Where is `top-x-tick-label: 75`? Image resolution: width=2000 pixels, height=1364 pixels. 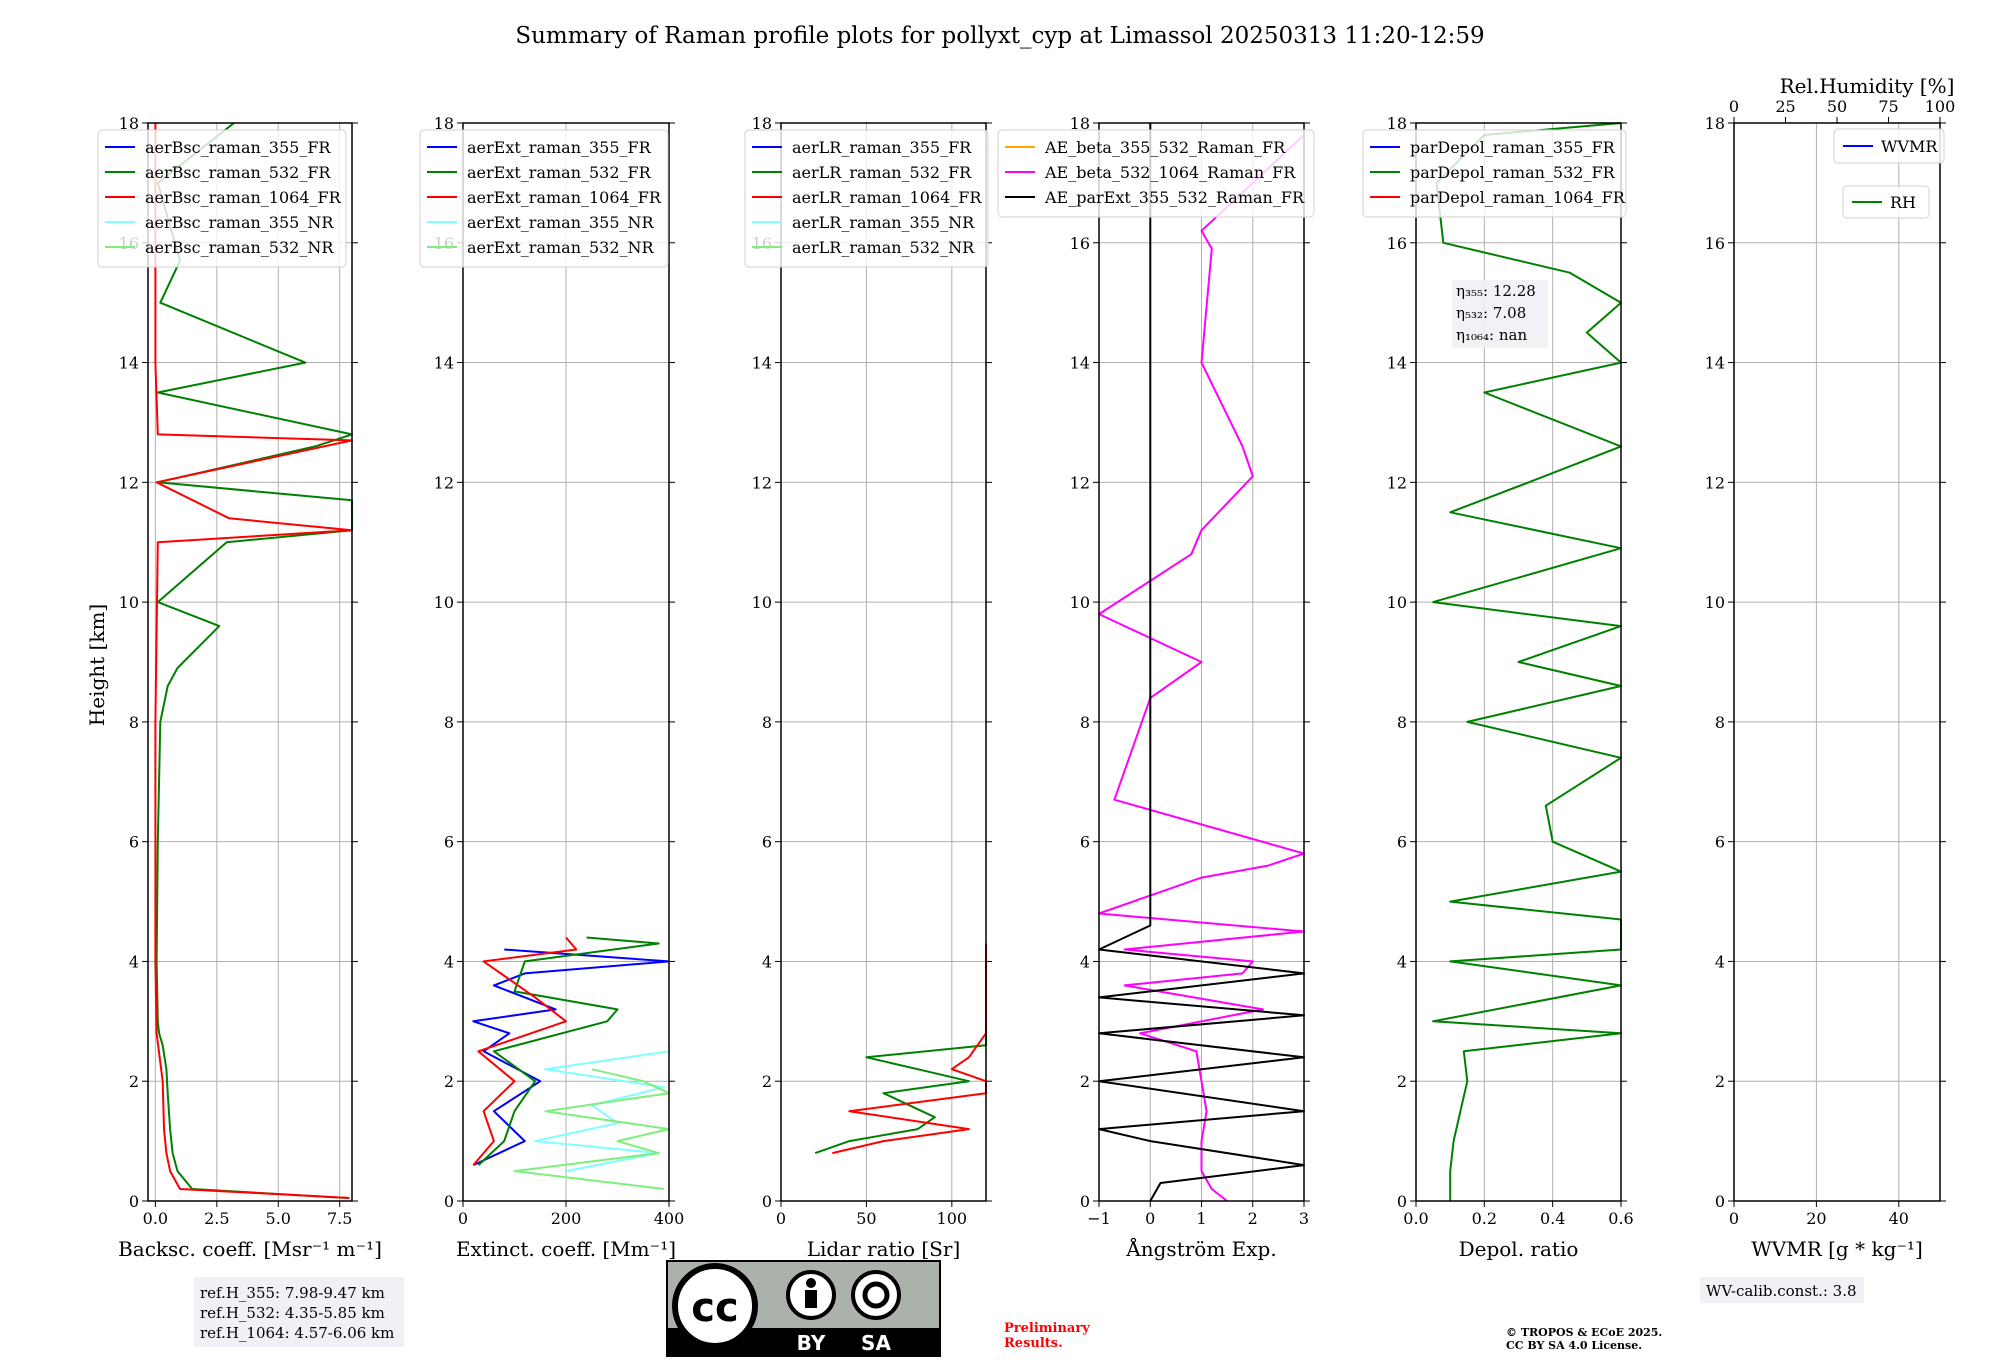
top-x-tick-label: 75 is located at coordinates (1888, 106).